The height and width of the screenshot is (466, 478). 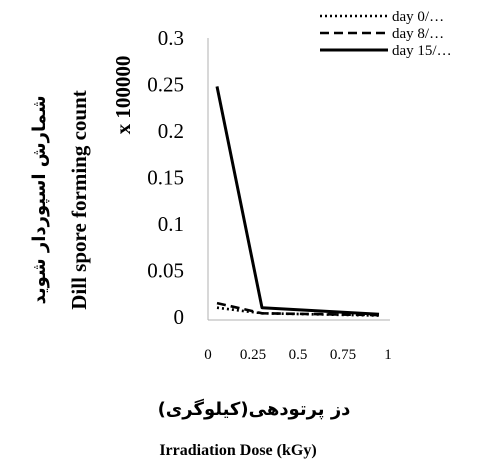 What do you see at coordinates (254, 409) in the screenshot?
I see `x-axis-title-fa: دز پرتودهی(کیلوگری)` at bounding box center [254, 409].